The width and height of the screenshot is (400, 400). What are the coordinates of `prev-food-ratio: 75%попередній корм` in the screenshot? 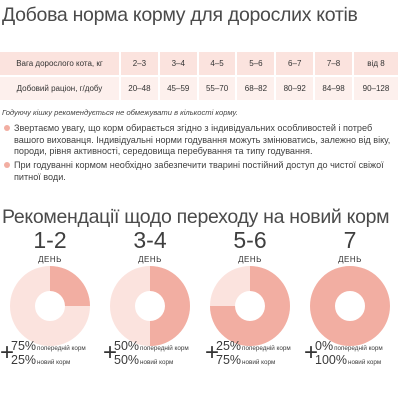 It's located at (48, 346).